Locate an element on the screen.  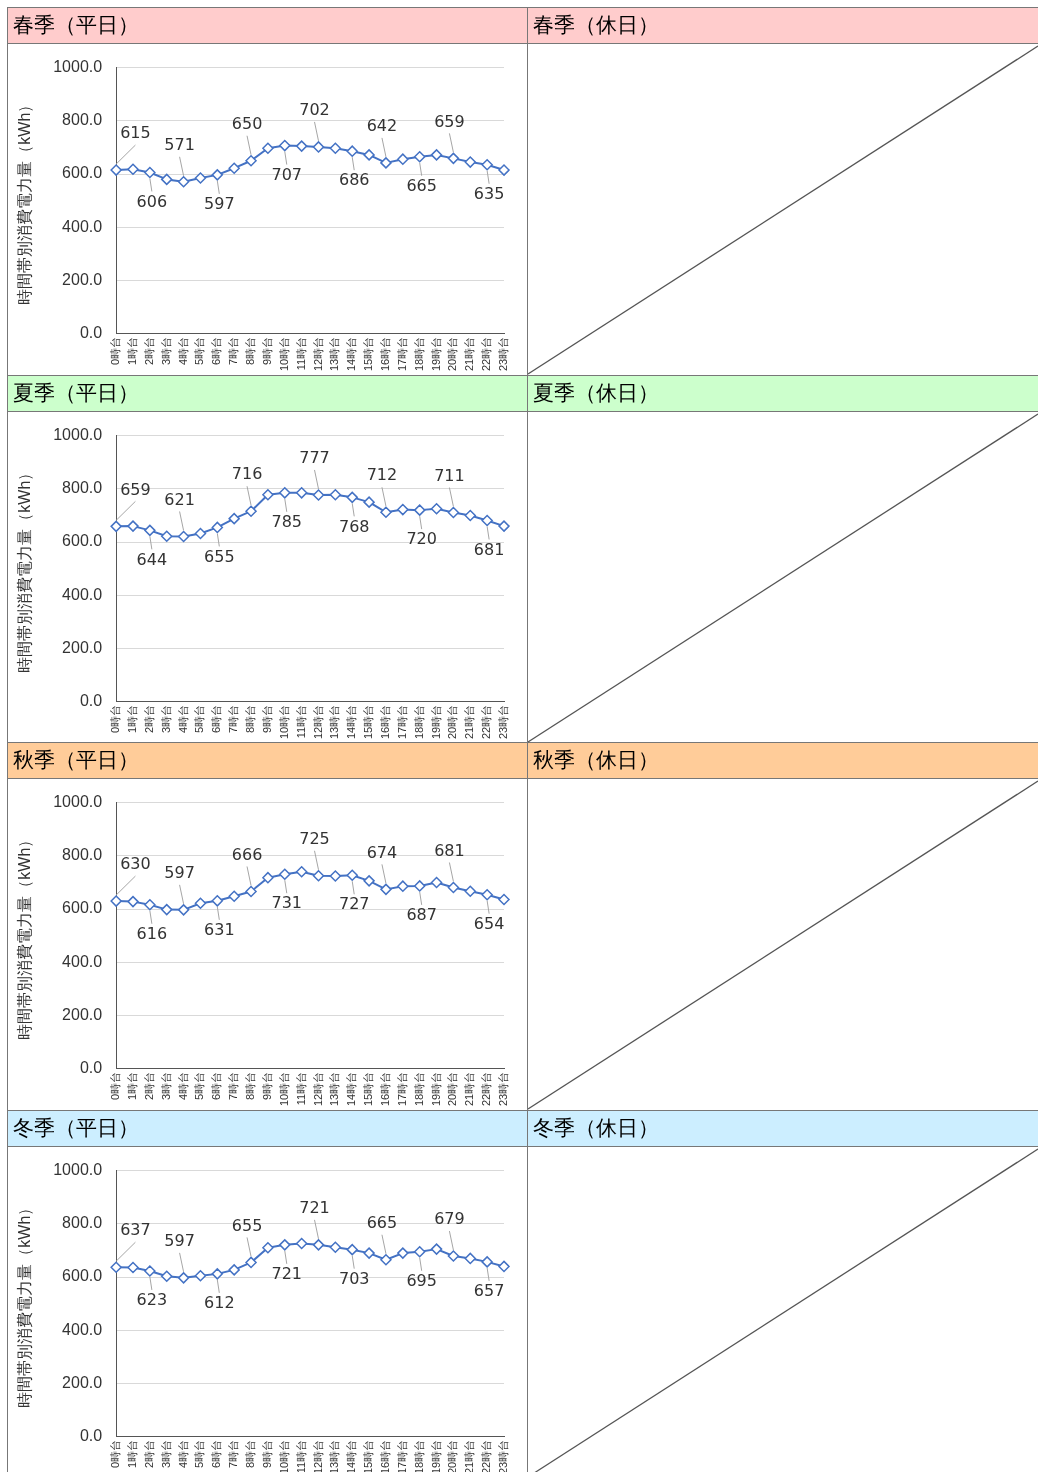
x-tick-label: 21時台 is located at coordinates (469, 721).